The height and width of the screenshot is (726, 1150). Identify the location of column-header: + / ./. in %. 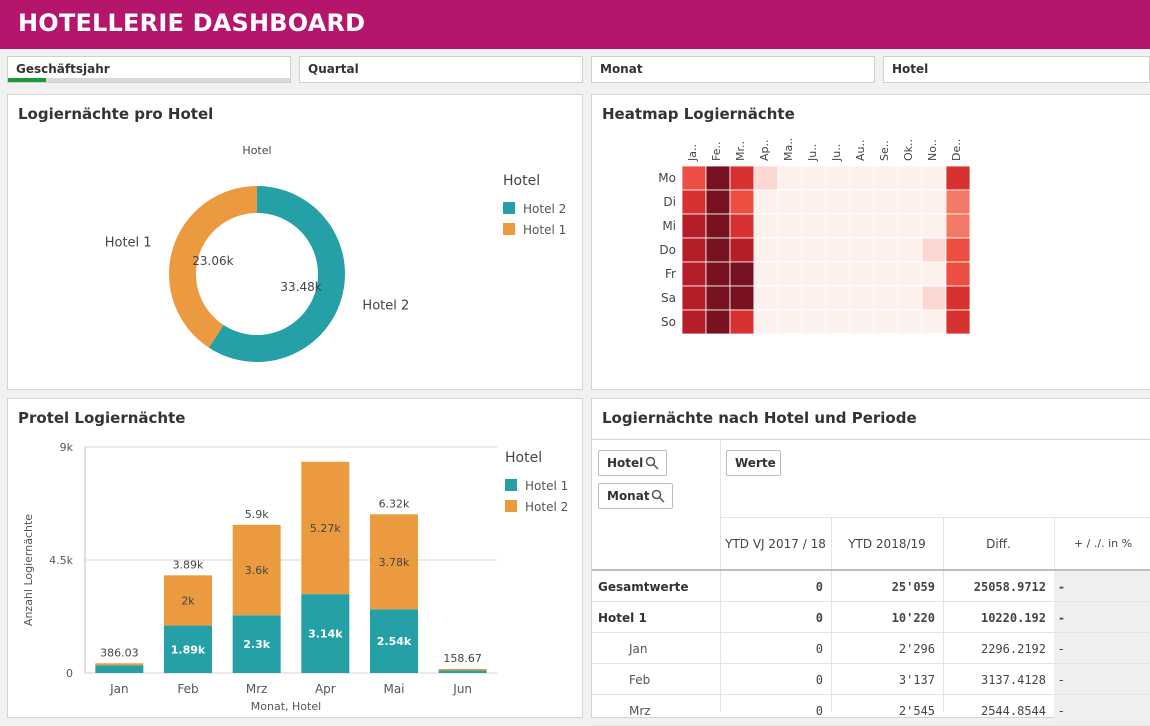
(1103, 543).